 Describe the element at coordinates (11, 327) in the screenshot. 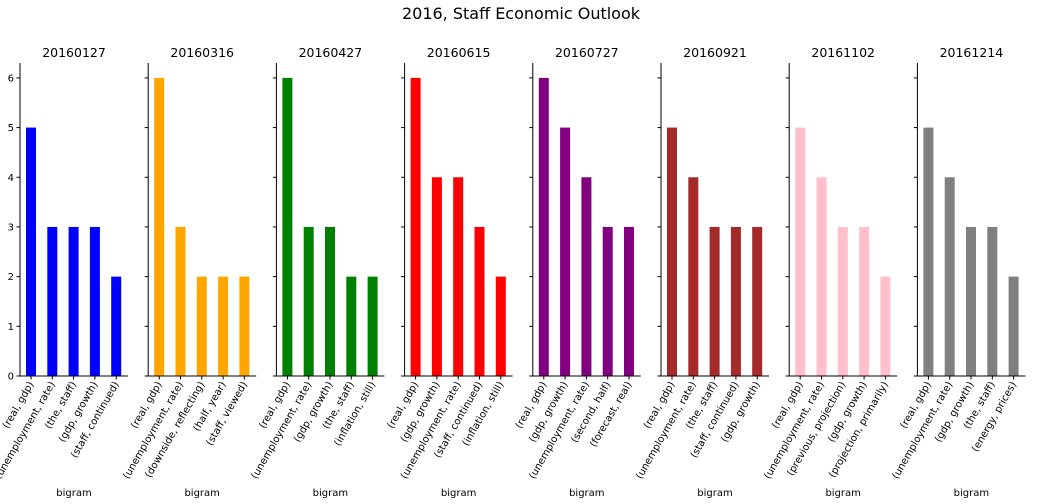

I see `y-tick-label: 1` at that location.